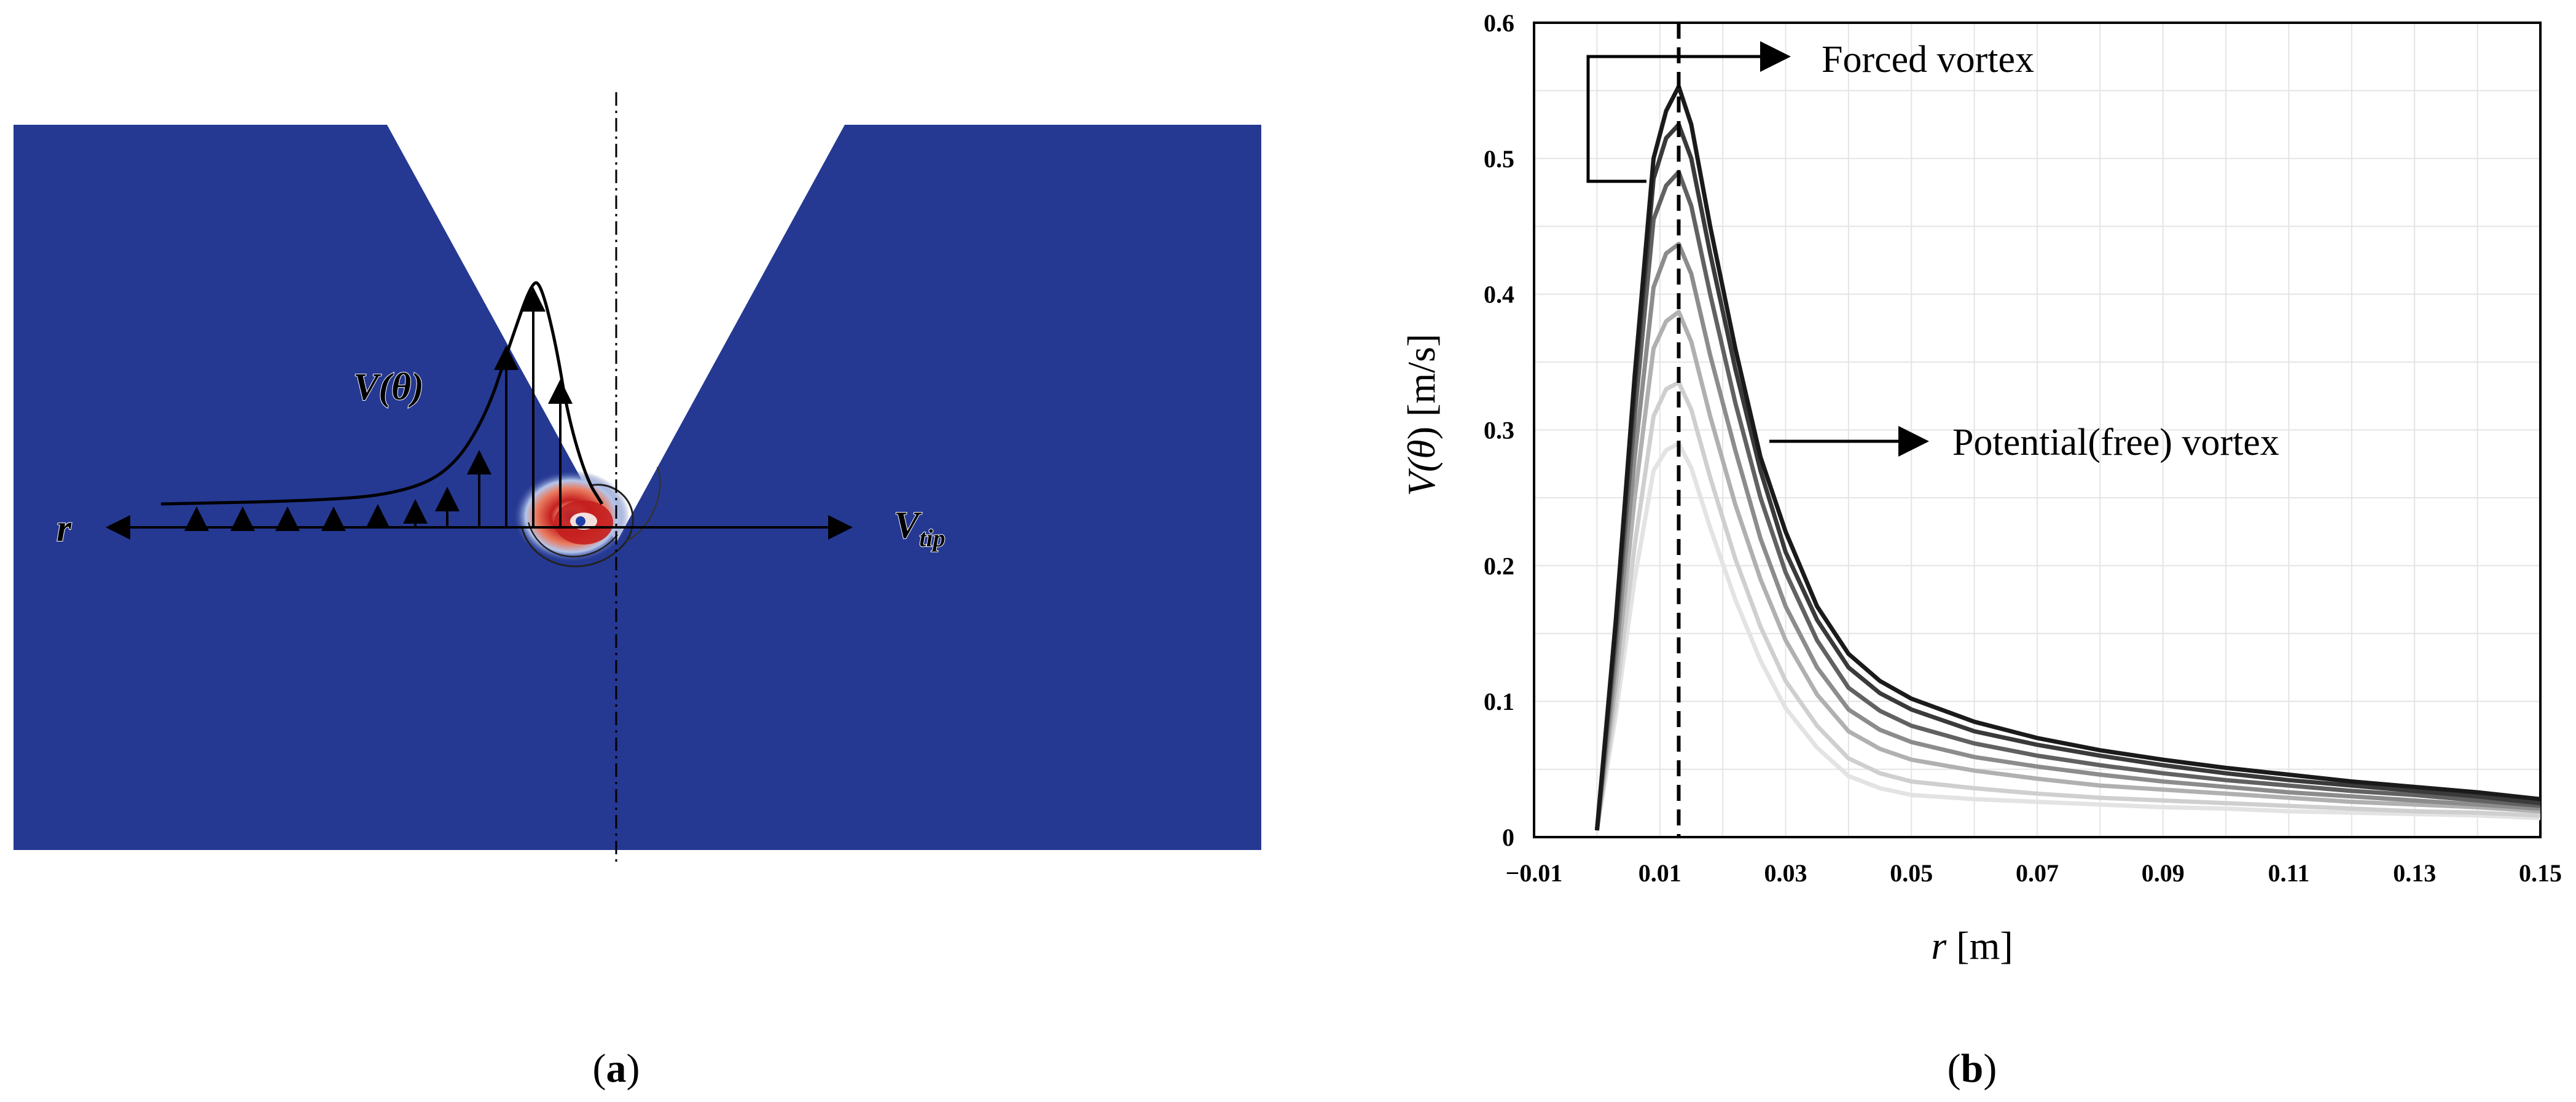 The width and height of the screenshot is (2576, 1102). What do you see at coordinates (1911, 873) in the screenshot?
I see `x-tick-label: 0.05` at bounding box center [1911, 873].